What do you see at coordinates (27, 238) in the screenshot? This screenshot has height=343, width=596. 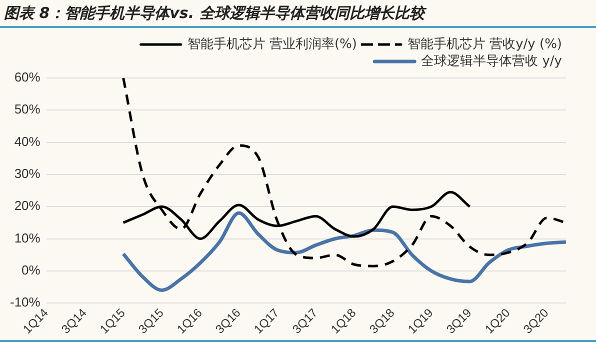 I see `y-tick-label: 10%` at bounding box center [27, 238].